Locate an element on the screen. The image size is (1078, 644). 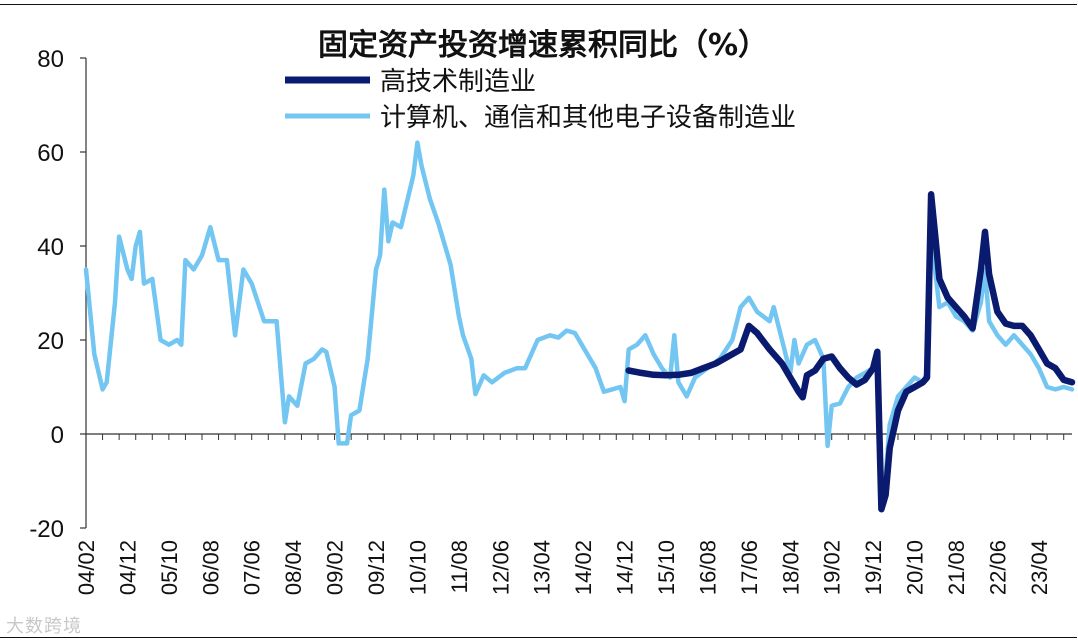
watermark: 大数跨境 is located at coordinates (44, 626).